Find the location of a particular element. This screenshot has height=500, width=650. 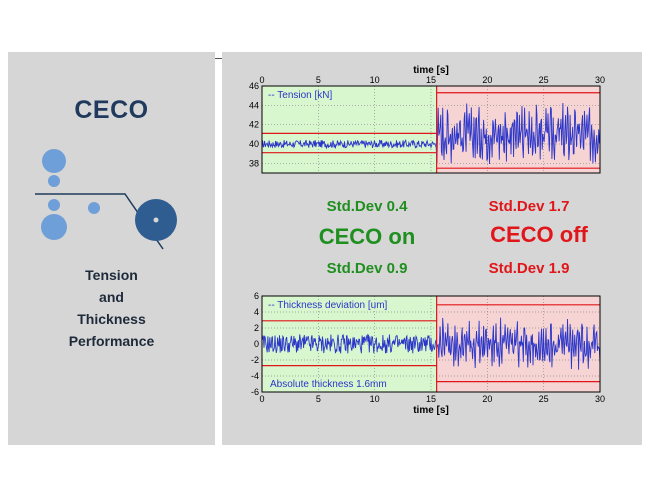

on-label: CECO on is located at coordinates (367, 236).